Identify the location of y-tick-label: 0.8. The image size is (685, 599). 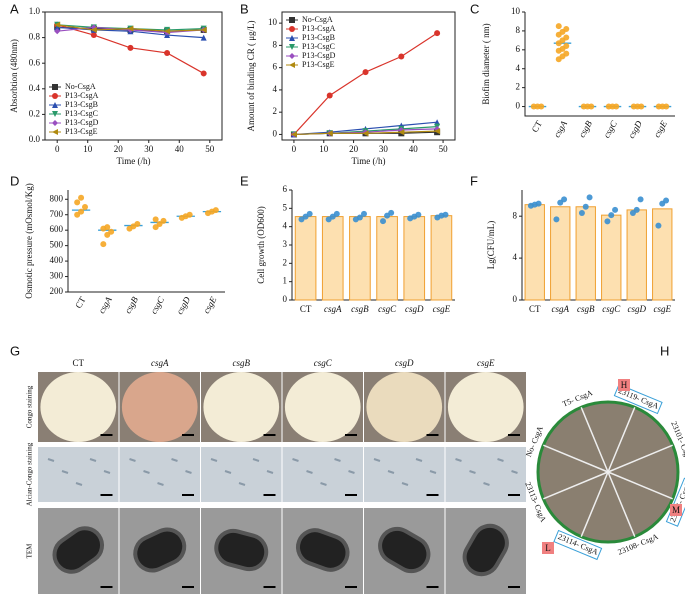
(35, 37).